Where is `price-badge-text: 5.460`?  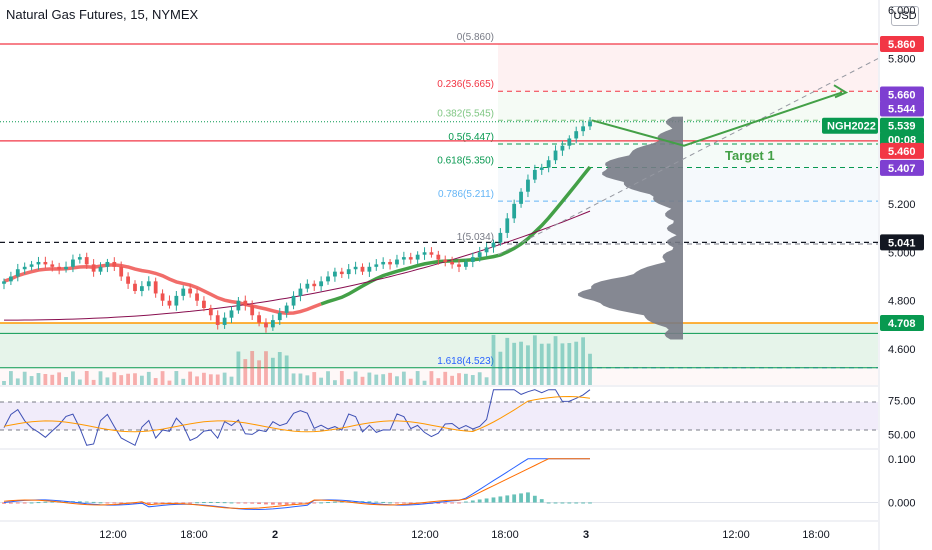
price-badge-text: 5.460 is located at coordinates (902, 152).